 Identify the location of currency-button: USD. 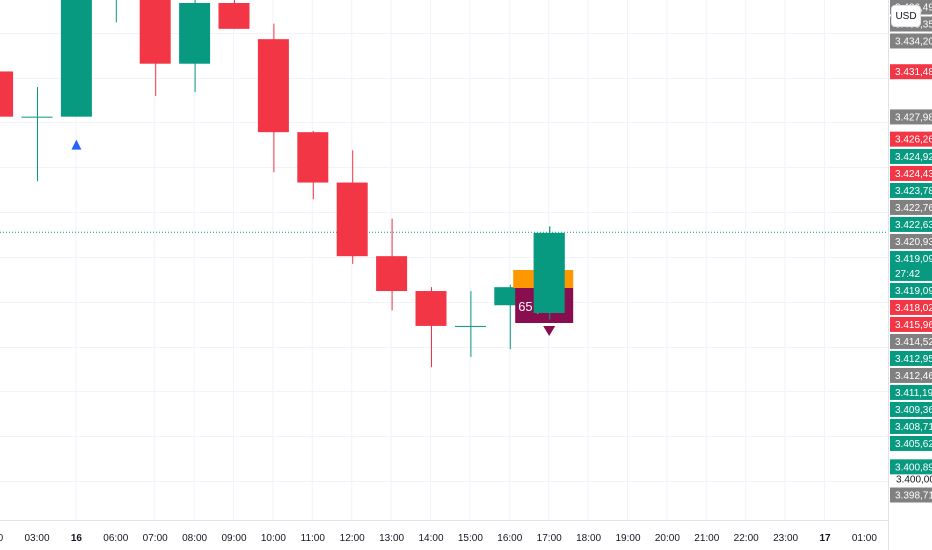
(906, 16).